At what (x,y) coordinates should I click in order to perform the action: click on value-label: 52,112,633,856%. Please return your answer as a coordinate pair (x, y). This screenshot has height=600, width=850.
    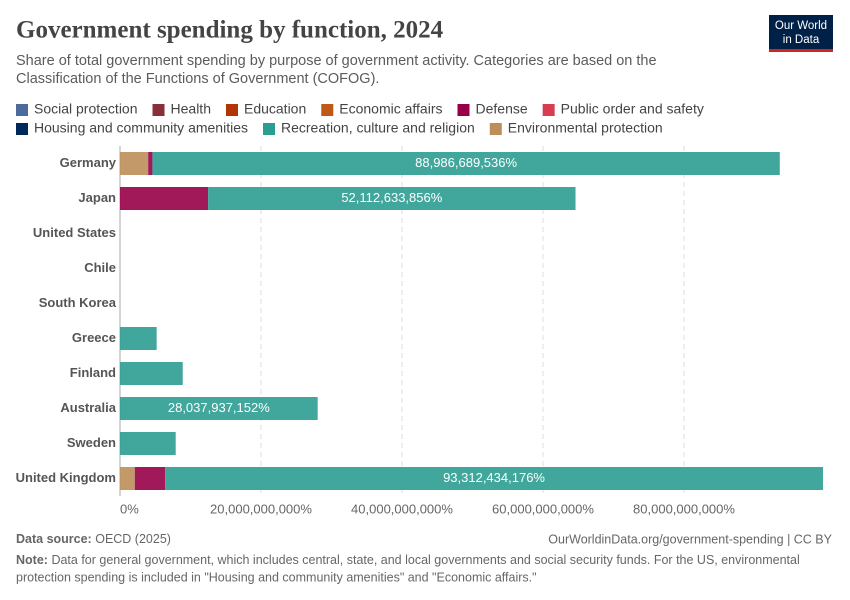
    Looking at the image, I should click on (391, 197).